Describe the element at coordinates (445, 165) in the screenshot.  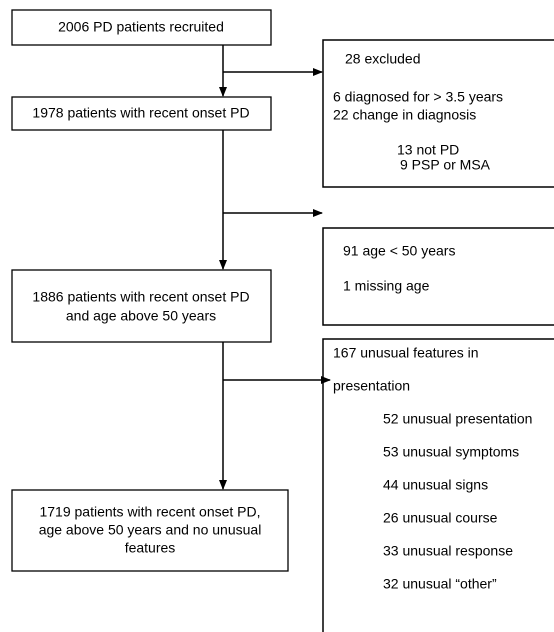
I see `exclusion-text: 9 PSP or MSA` at that location.